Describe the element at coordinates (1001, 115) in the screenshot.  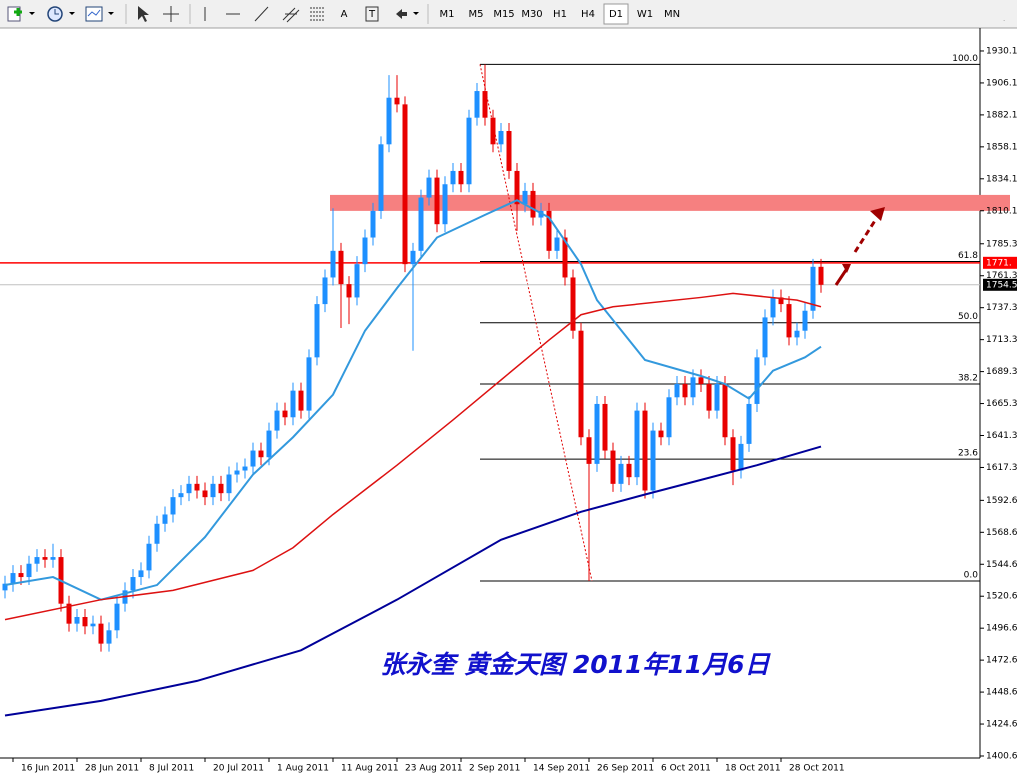
I see `y-tick-label: 1882.1` at that location.